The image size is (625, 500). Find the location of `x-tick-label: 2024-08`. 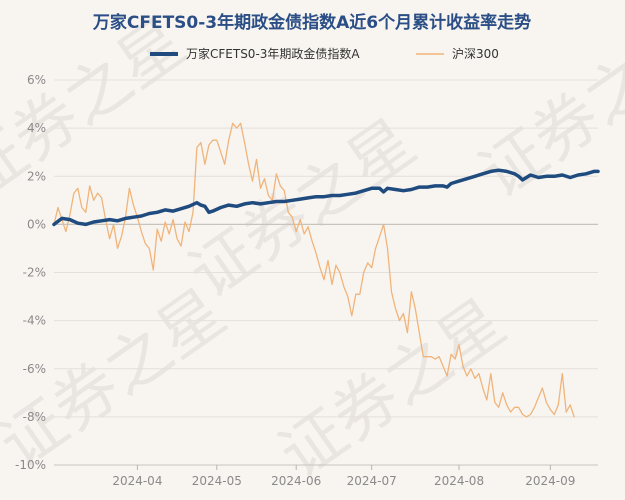

x-tick-label: 2024-08 is located at coordinates (459, 481).